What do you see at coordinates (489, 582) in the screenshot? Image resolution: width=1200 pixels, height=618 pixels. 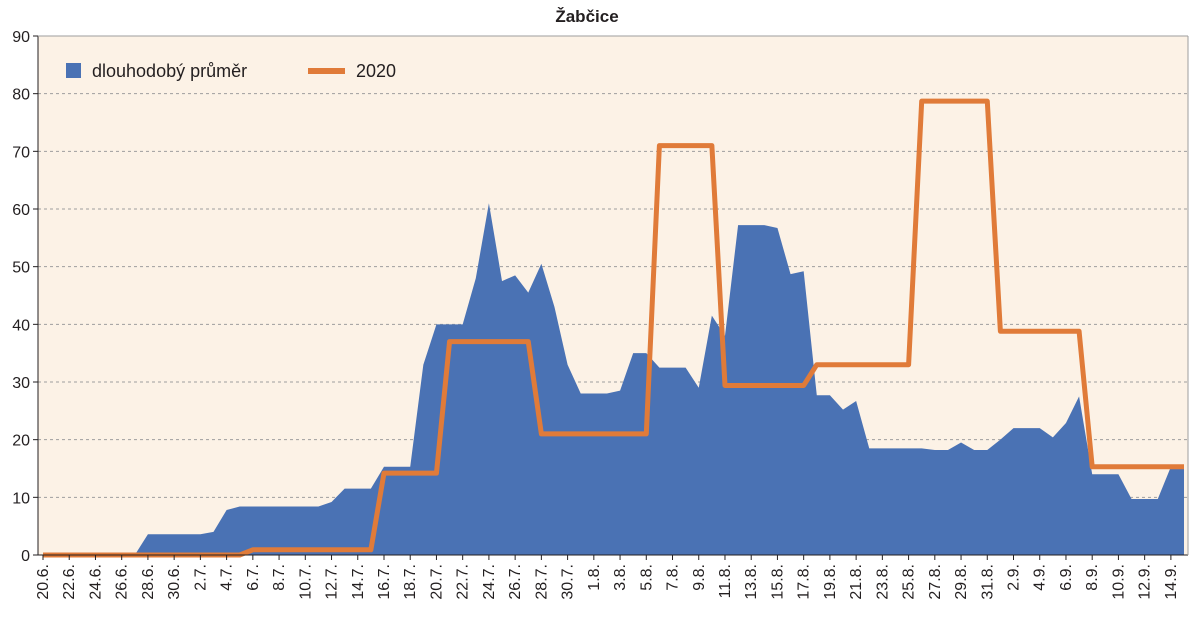 I see `x-tick-label: 24.7.` at bounding box center [489, 582].